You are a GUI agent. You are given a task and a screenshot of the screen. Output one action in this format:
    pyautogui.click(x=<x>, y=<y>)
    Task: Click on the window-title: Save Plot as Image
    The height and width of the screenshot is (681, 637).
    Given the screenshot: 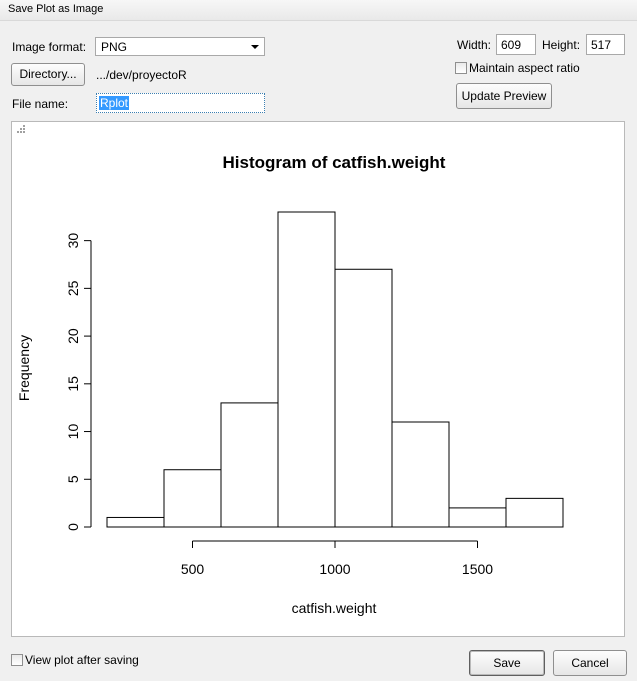 What is the action you would take?
    pyautogui.click(x=56, y=9)
    